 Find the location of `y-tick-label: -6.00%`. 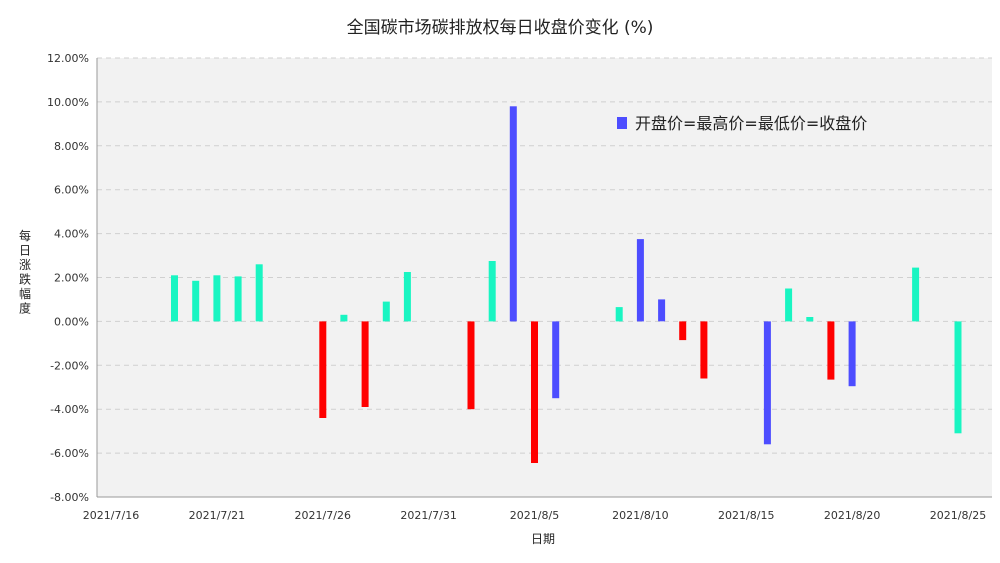

y-tick-label: -6.00% is located at coordinates (69, 453).